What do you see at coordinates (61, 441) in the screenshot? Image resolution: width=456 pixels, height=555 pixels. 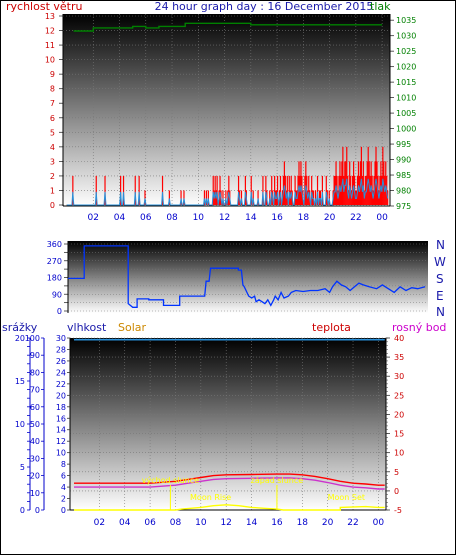 I see `solar-tick-label: 12` at bounding box center [61, 441].